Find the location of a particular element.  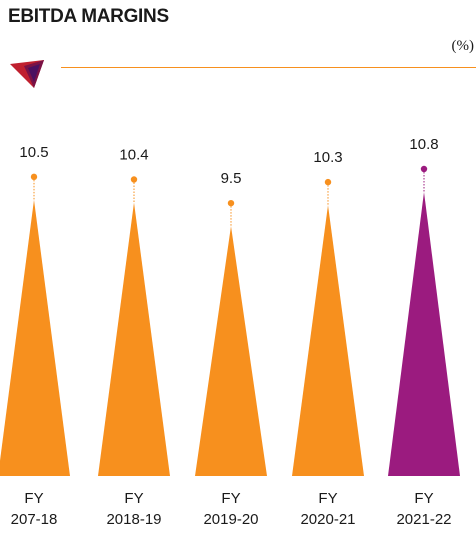

chart-title: EBITDA MARGINS is located at coordinates (88, 16).